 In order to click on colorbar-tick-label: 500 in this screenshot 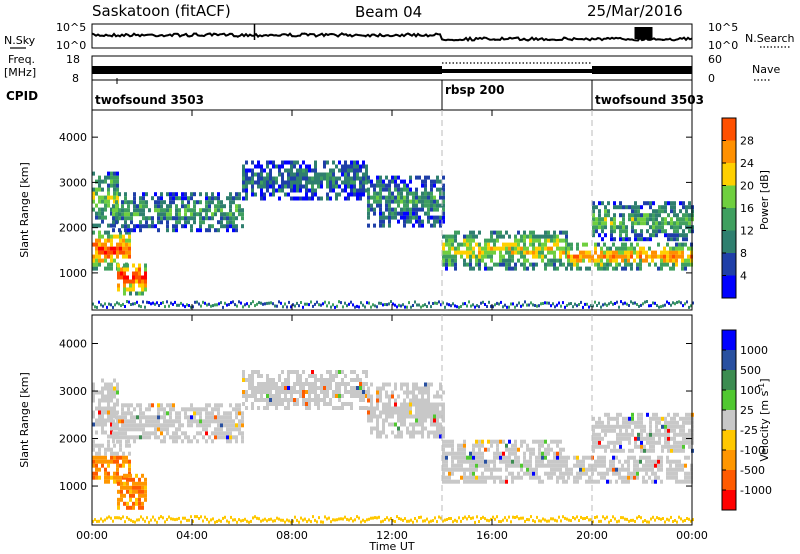, I will do `click(750, 370)`.